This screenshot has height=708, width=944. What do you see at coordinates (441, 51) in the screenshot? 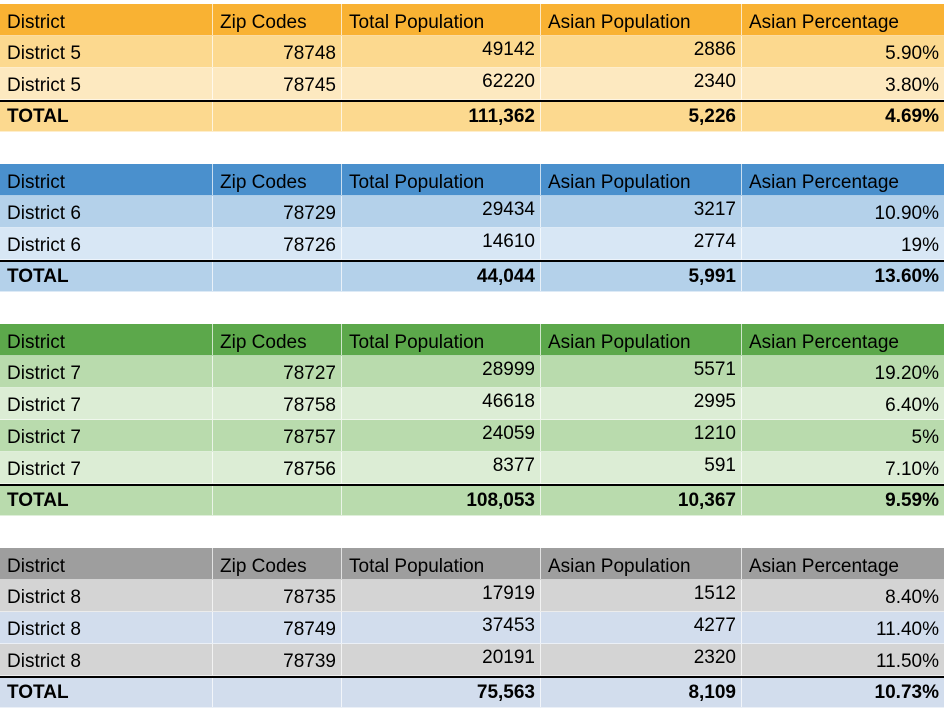
I see `total-population-cell: 49142` at bounding box center [441, 51].